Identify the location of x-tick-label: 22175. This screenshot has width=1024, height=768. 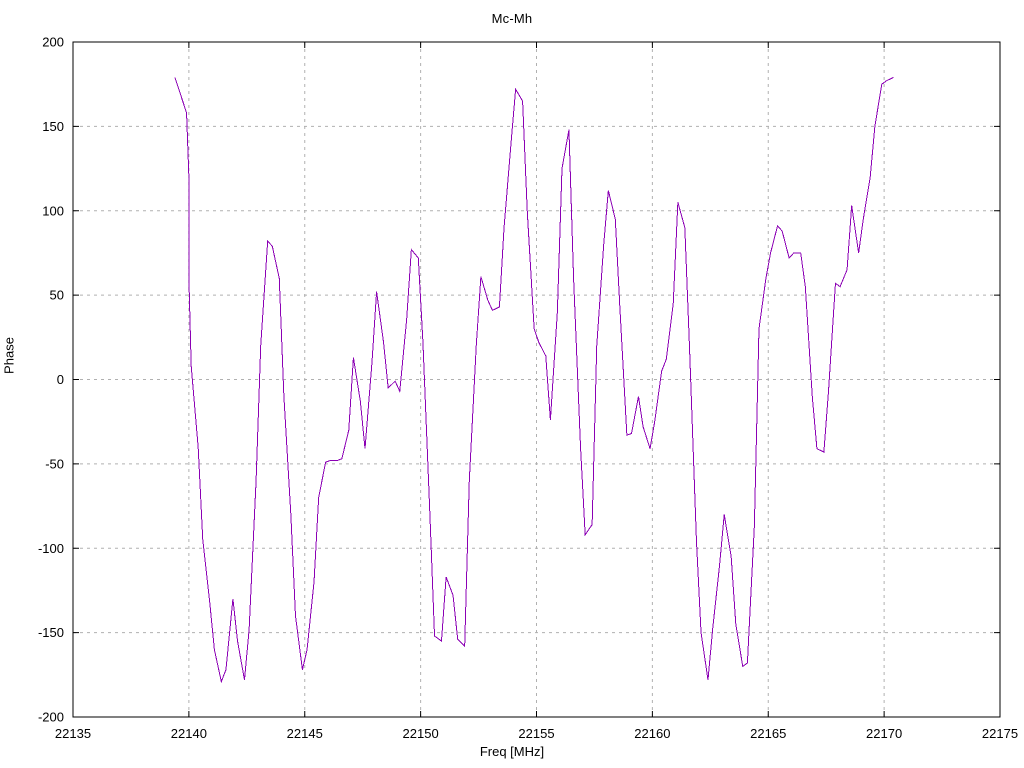
(1000, 733).